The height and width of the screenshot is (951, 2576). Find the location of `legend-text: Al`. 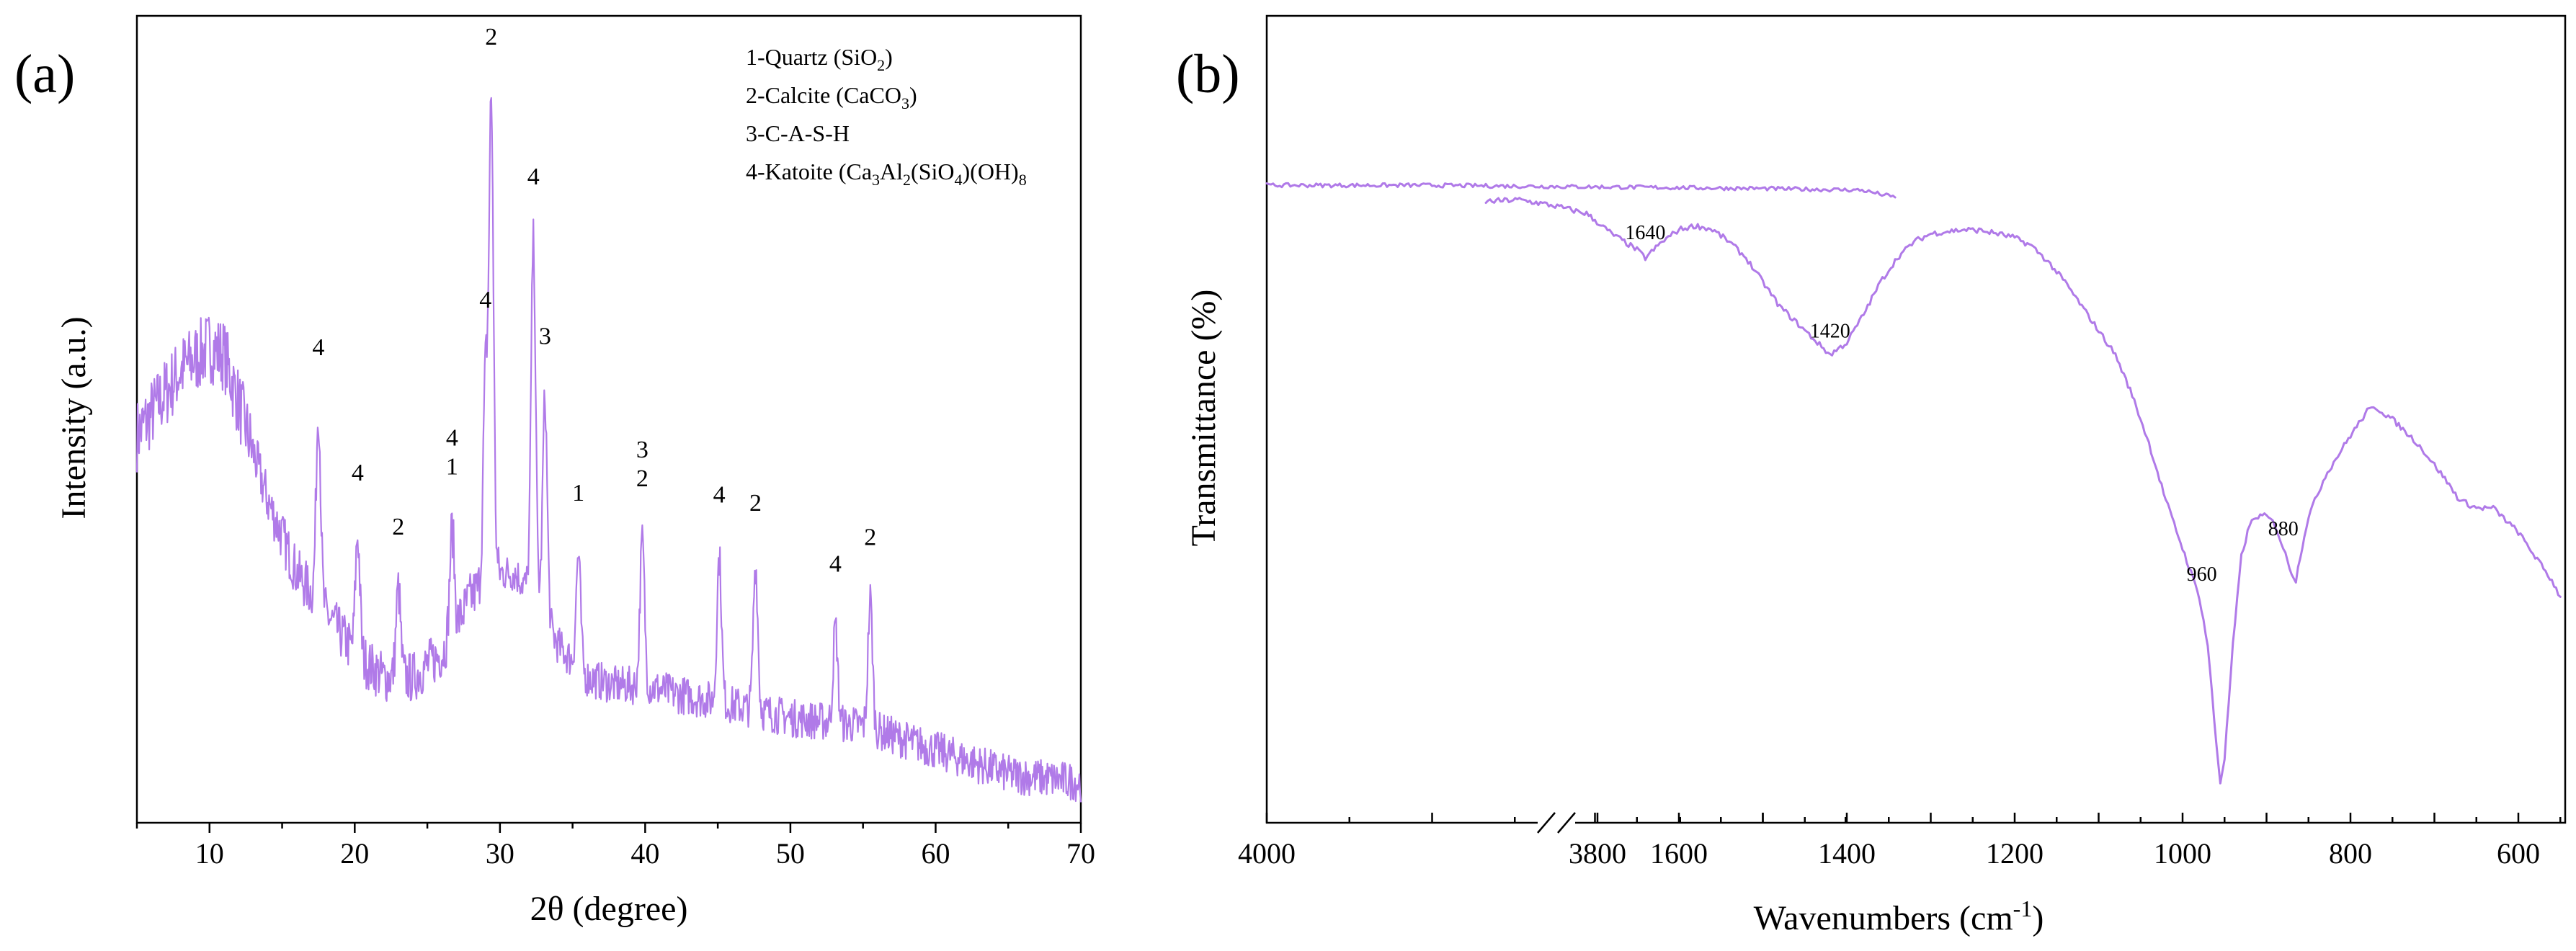

legend-text: Al is located at coordinates (891, 171).